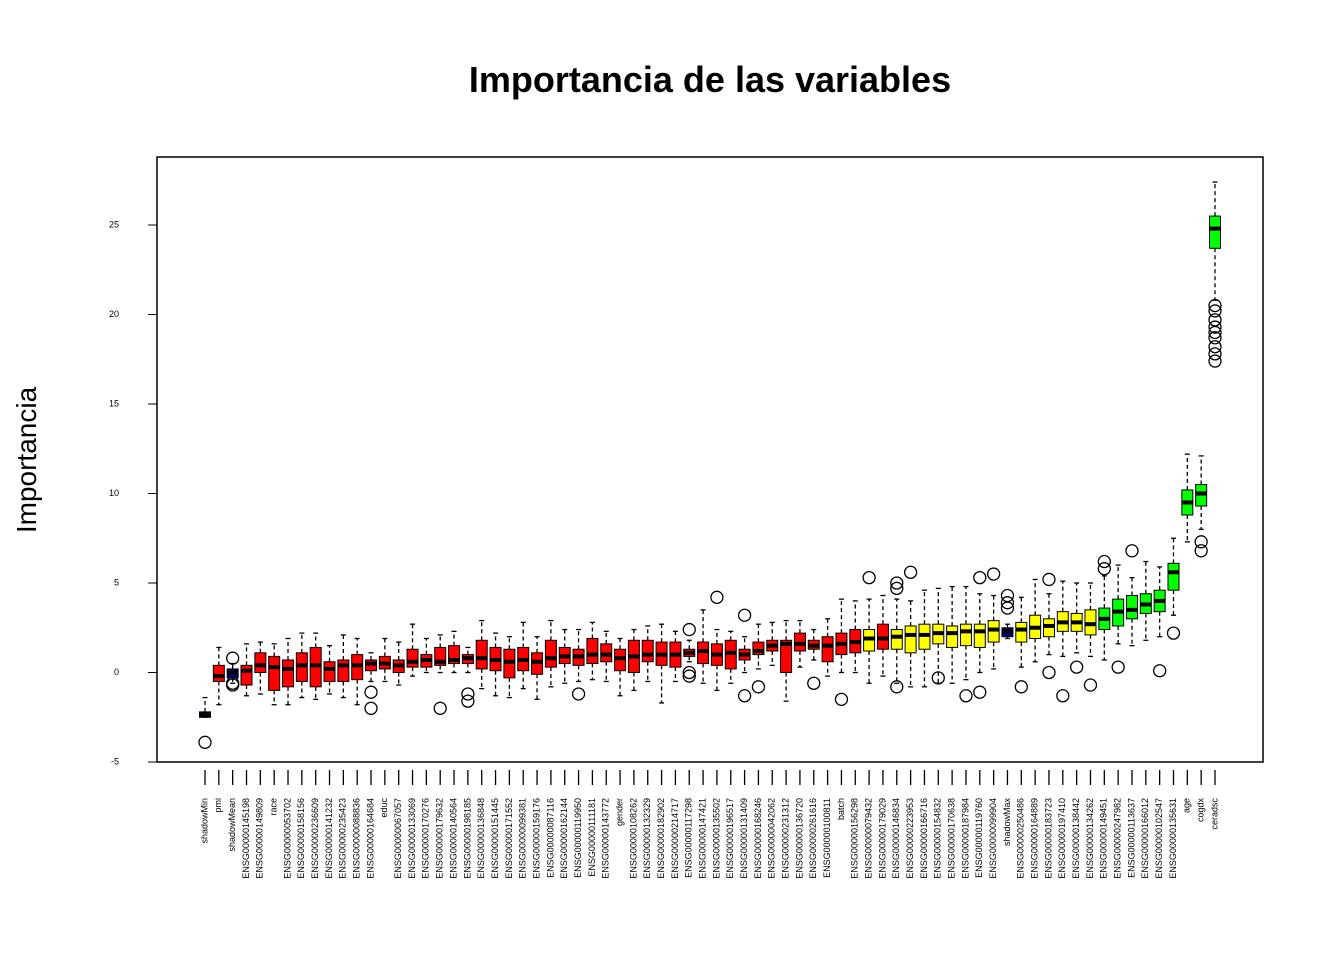  Describe the element at coordinates (813, 838) in the screenshot. I see `x-tick-label: ENSG00000261616` at that location.